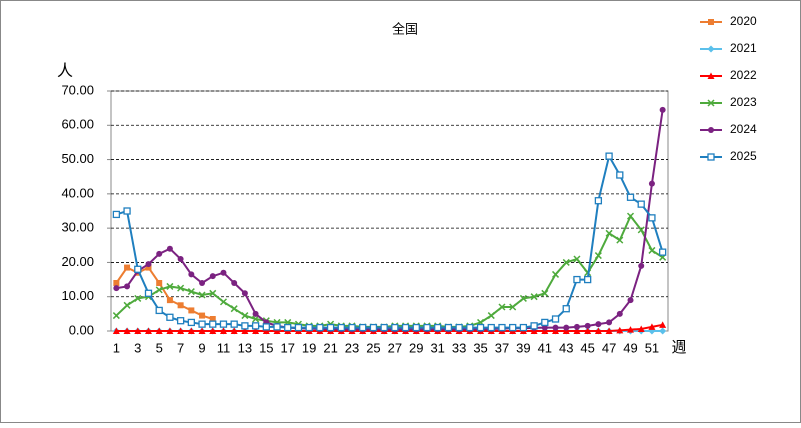  Describe the element at coordinates (309, 347) in the screenshot. I see `x-tick-label: 19` at that location.